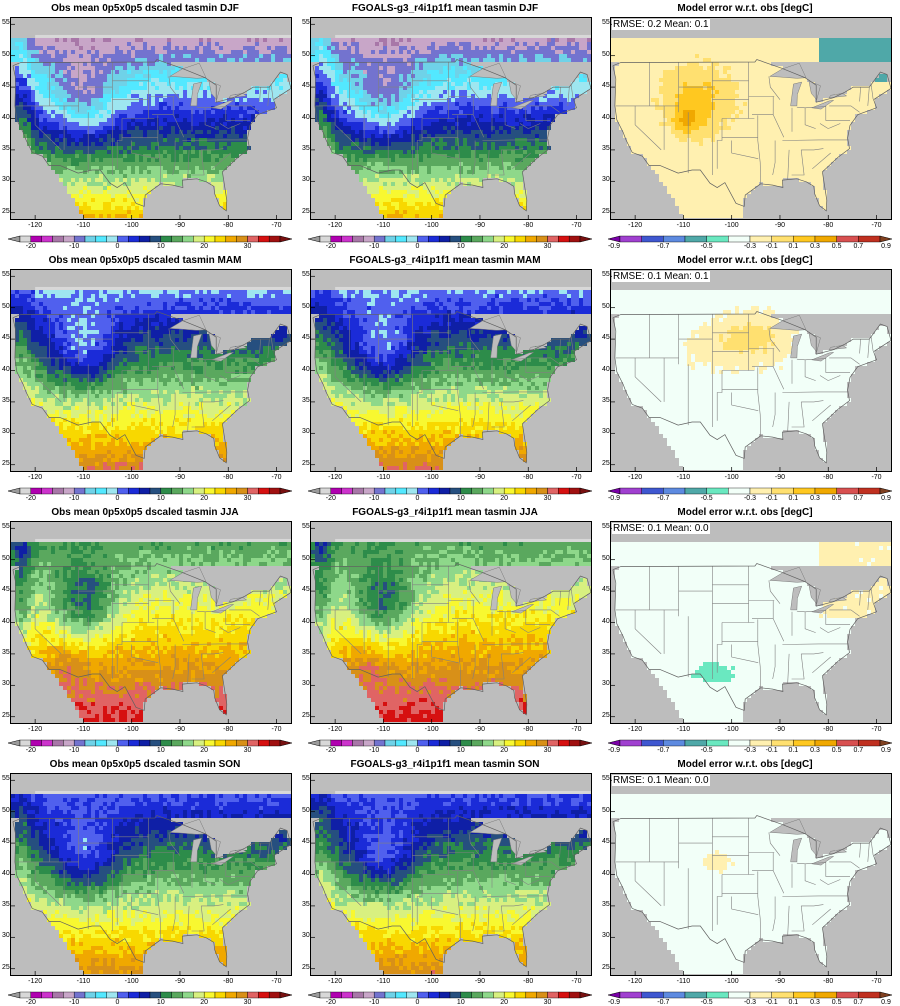 This screenshot has height=1006, width=900. Describe the element at coordinates (858, 498) in the screenshot. I see `colorbar-tick-label: 0.7` at that location.